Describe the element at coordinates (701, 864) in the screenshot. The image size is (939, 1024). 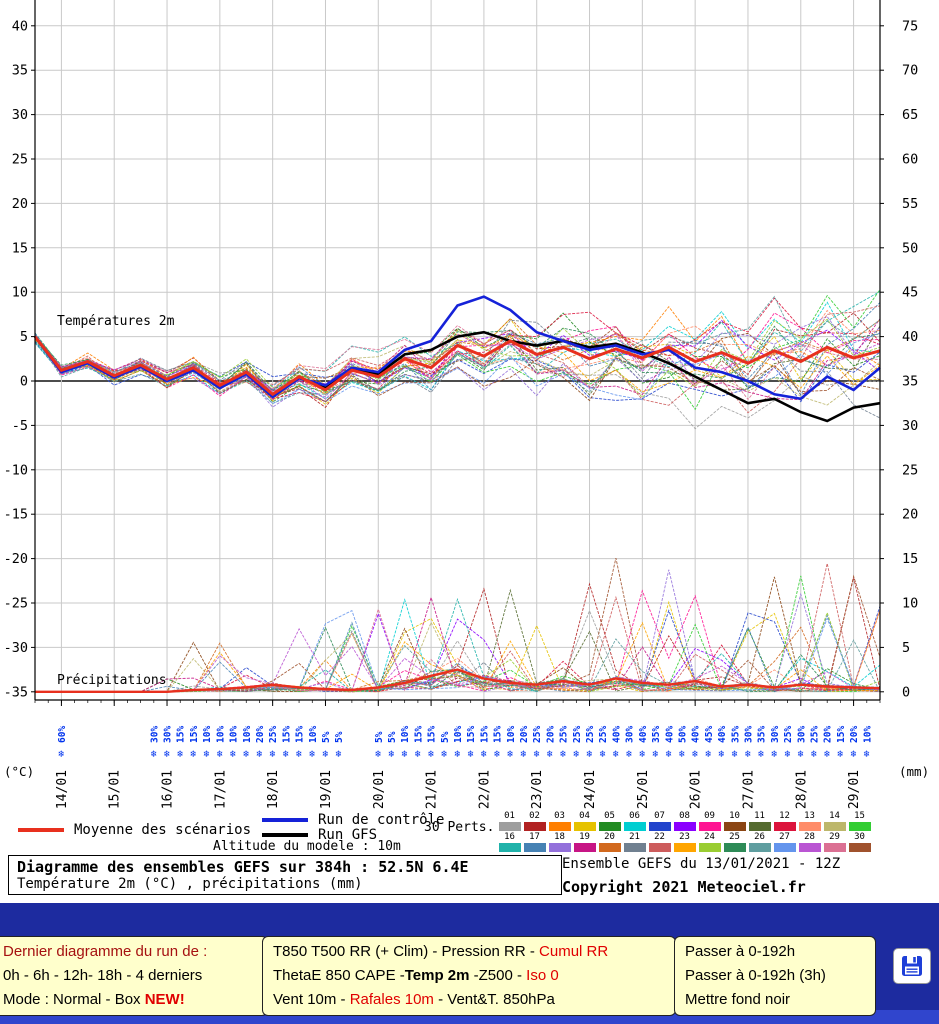
I see `ensemble-run-label: Ensemble GEFS du 13/01/2021 - 12Z` at that location.